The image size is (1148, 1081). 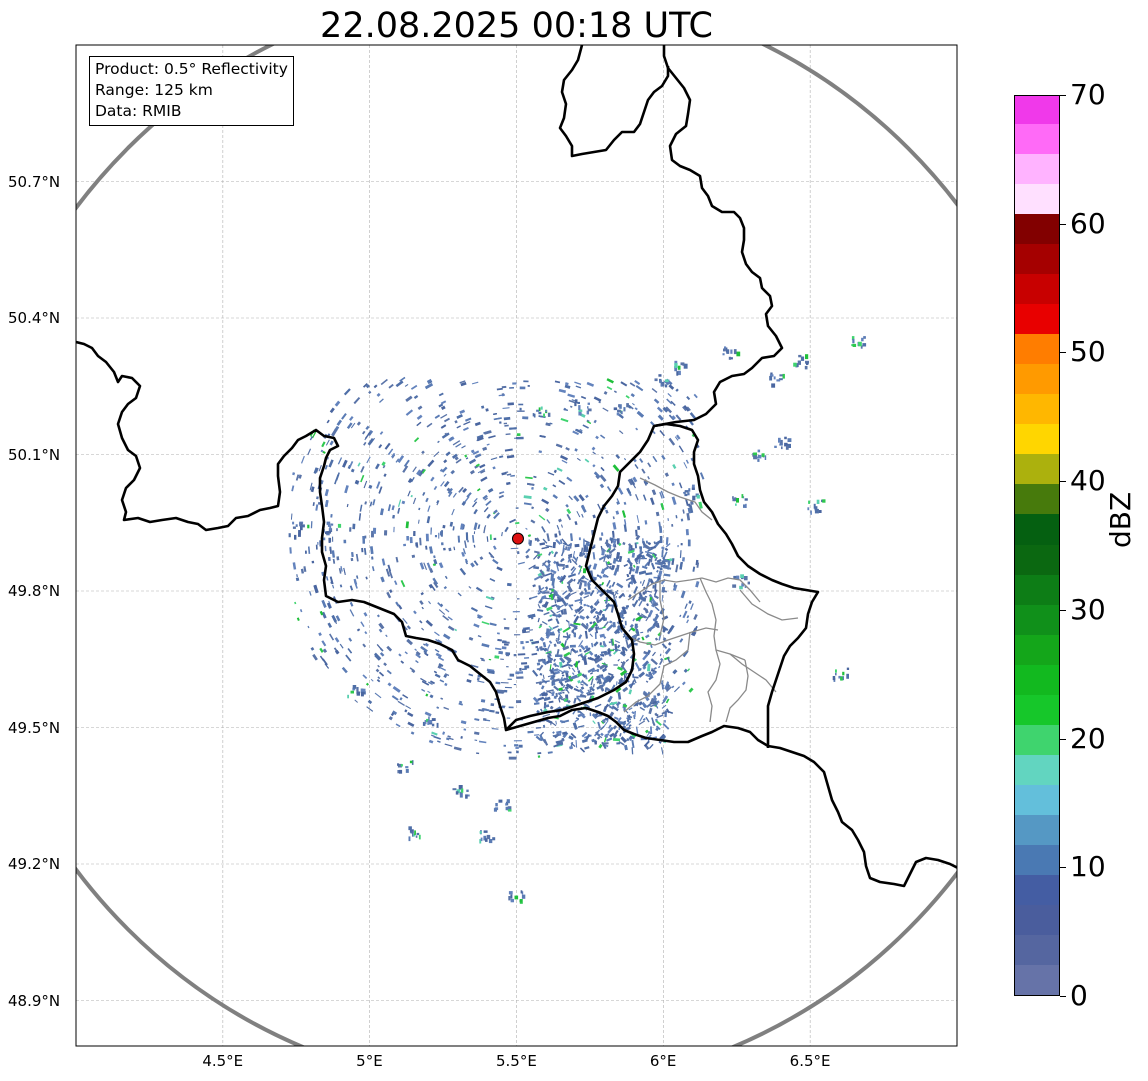 What do you see at coordinates (516, 26) in the screenshot?
I see `map-title: 22.08.2025 00:18 UTC` at bounding box center [516, 26].